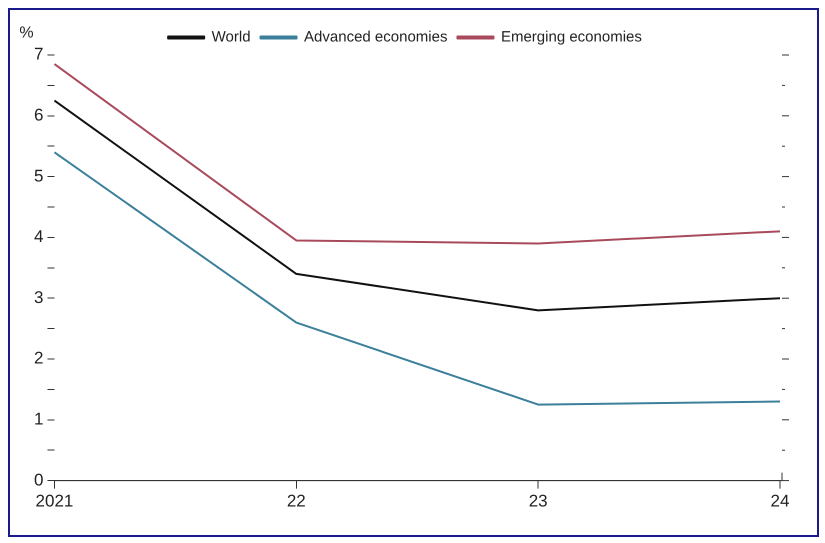 The image size is (825, 543). I want to click on x-tick-label: 2021, so click(55, 500).